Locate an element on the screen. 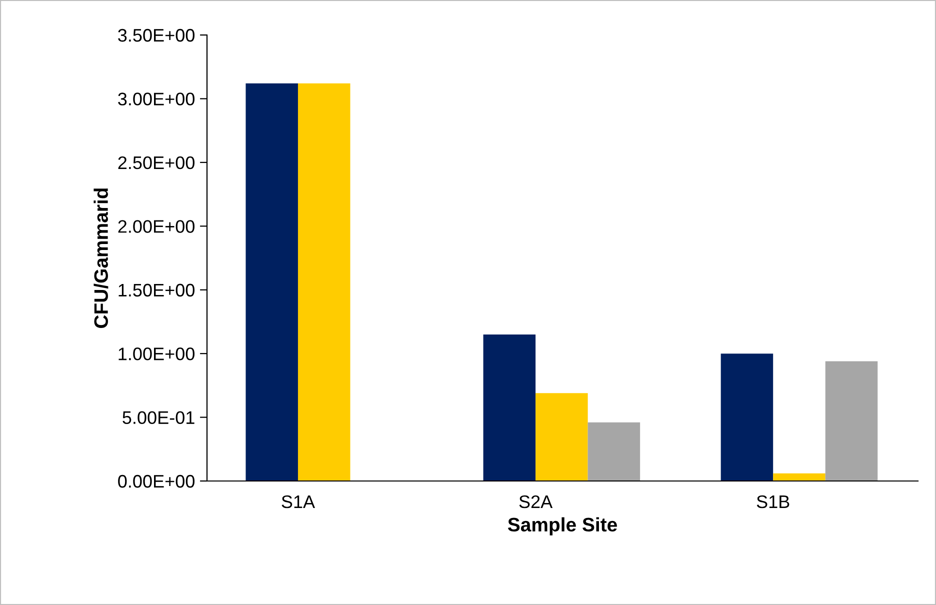  x-tick-label: S1A is located at coordinates (299, 501).